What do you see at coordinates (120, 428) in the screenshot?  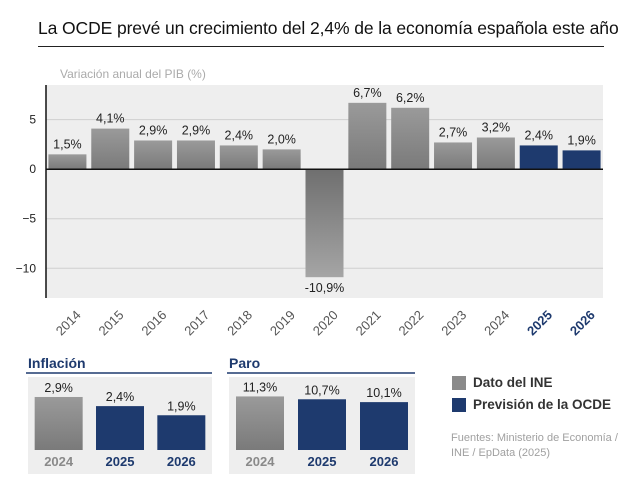 I see `inflation-bar-2025` at bounding box center [120, 428].